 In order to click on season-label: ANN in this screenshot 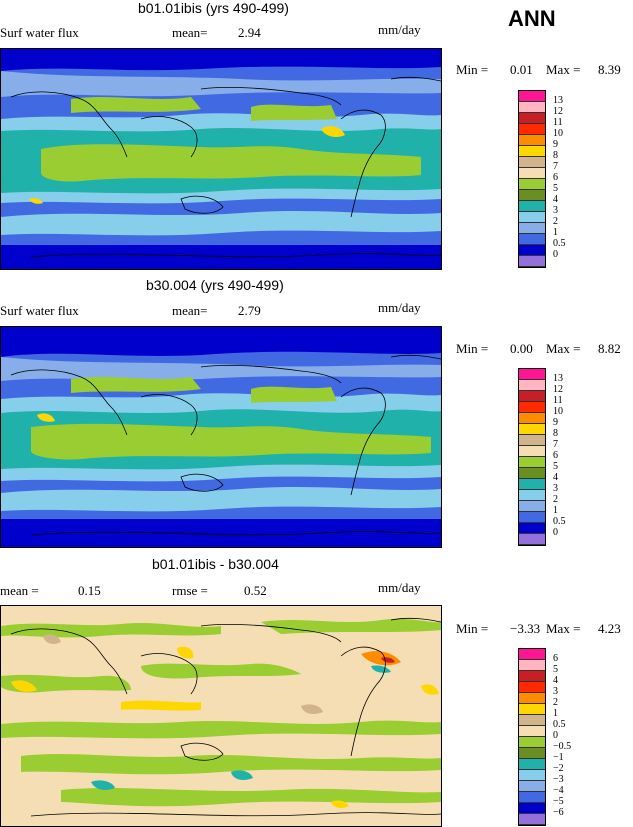, I will do `click(532, 18)`.